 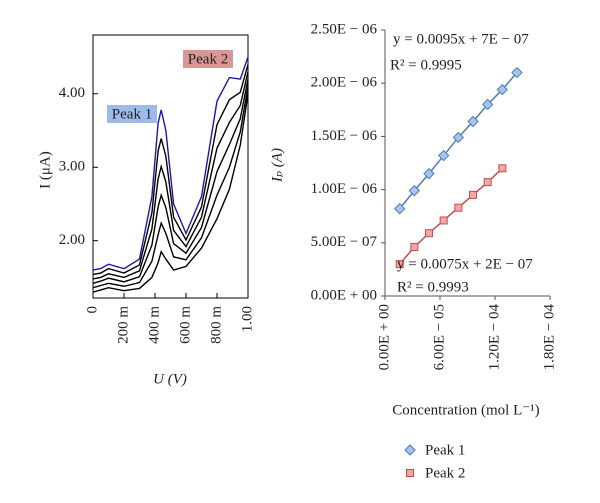 What do you see at coordinates (72, 167) in the screenshot?
I see `y-tick-label: 3.00` at bounding box center [72, 167].